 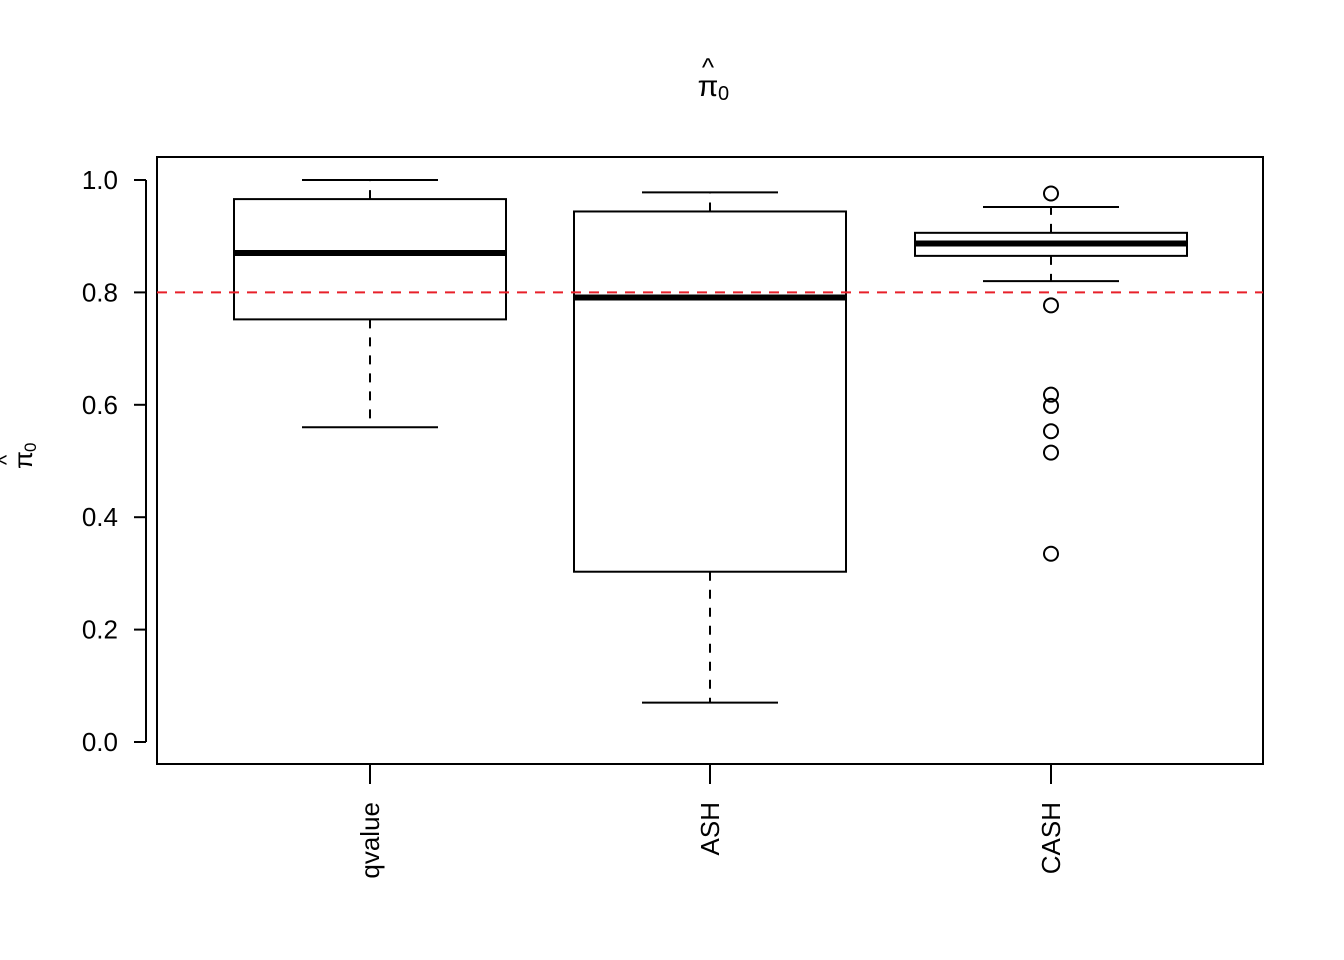 What do you see at coordinates (1051, 373) in the screenshot?
I see `box-cash` at bounding box center [1051, 373].